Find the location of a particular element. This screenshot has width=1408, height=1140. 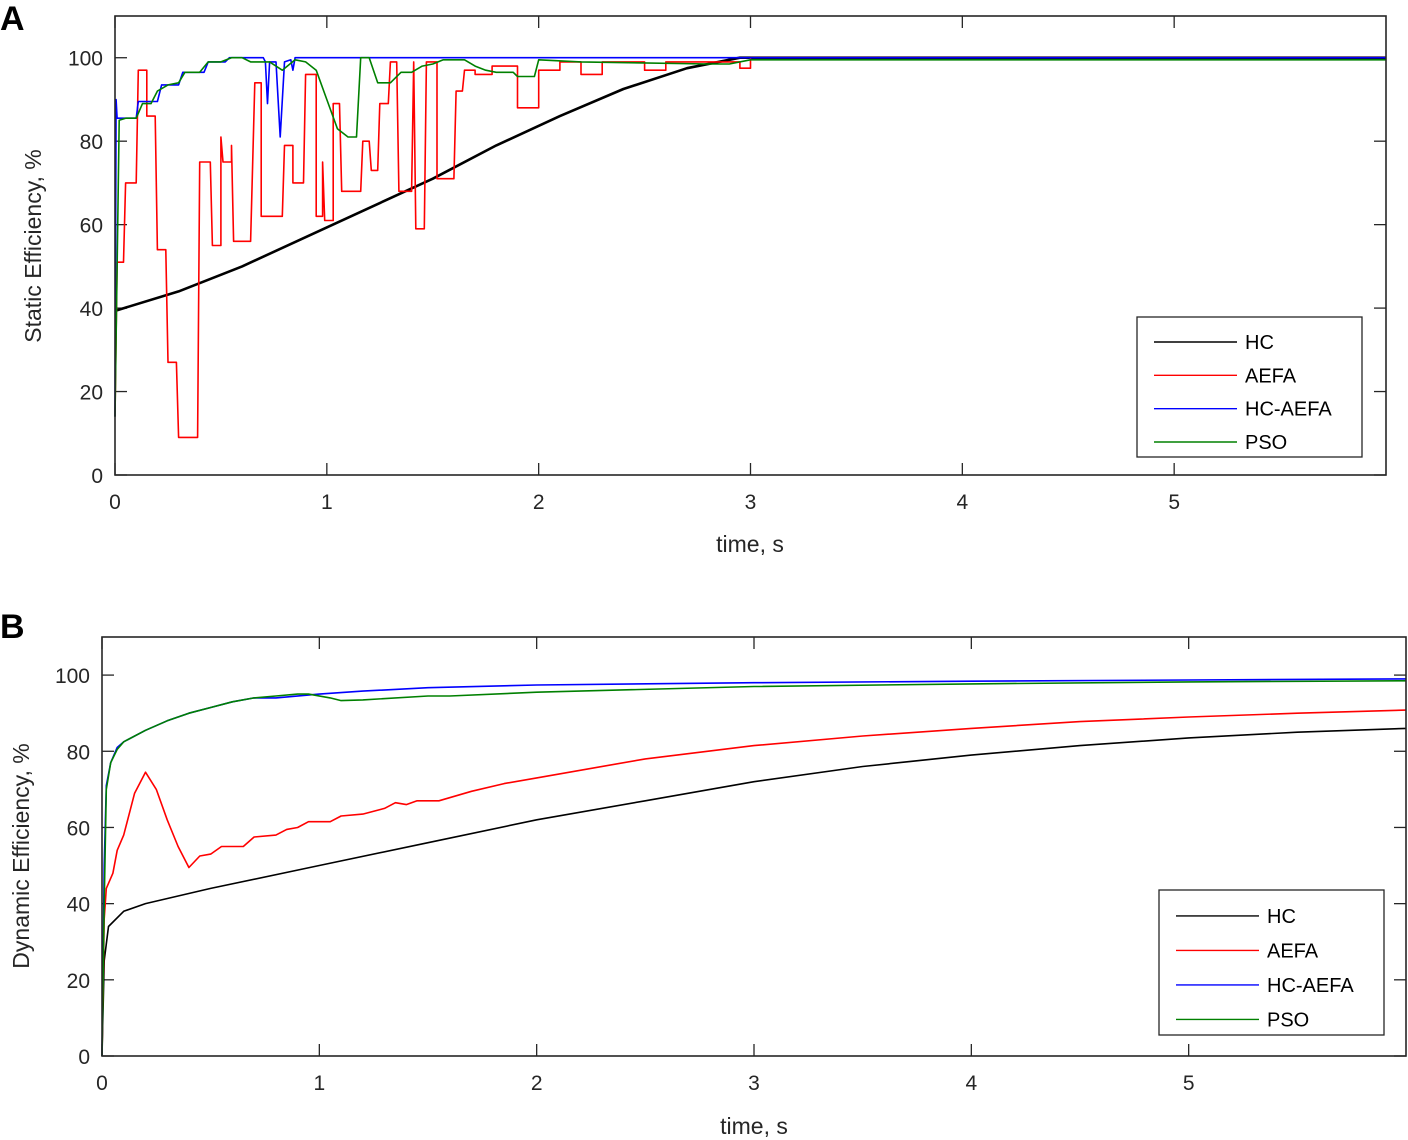

panel-letter-b: B is located at coordinates (12, 627).